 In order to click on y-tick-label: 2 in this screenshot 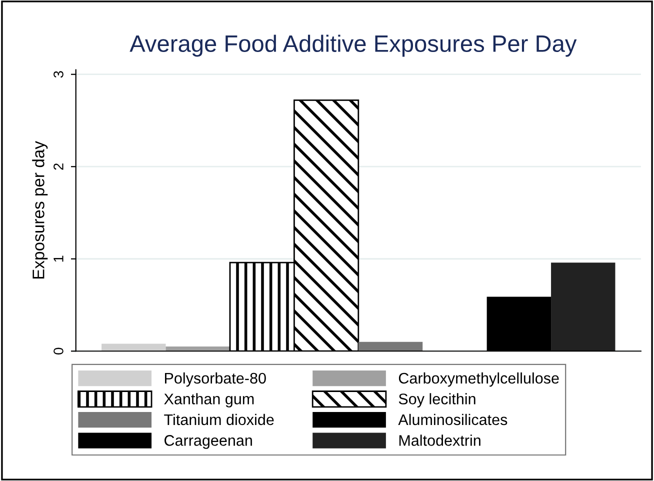, I will do `click(59, 166)`.